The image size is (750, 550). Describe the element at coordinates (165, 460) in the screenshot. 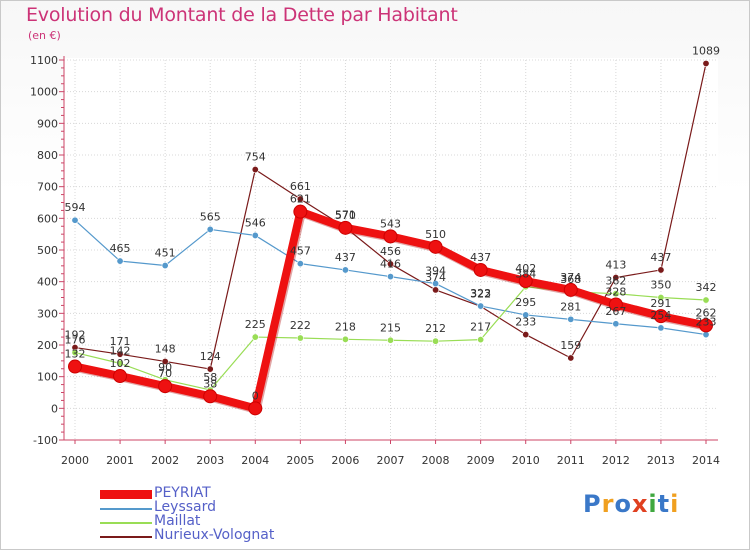

I see `x-tick-label: 2002` at that location.